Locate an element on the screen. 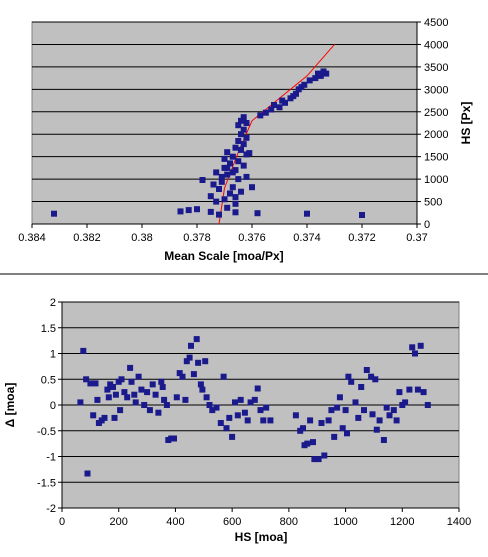 Image resolution: width=488 pixels, height=557 pixels. y-tick-label: -1 is located at coordinates (51, 458).